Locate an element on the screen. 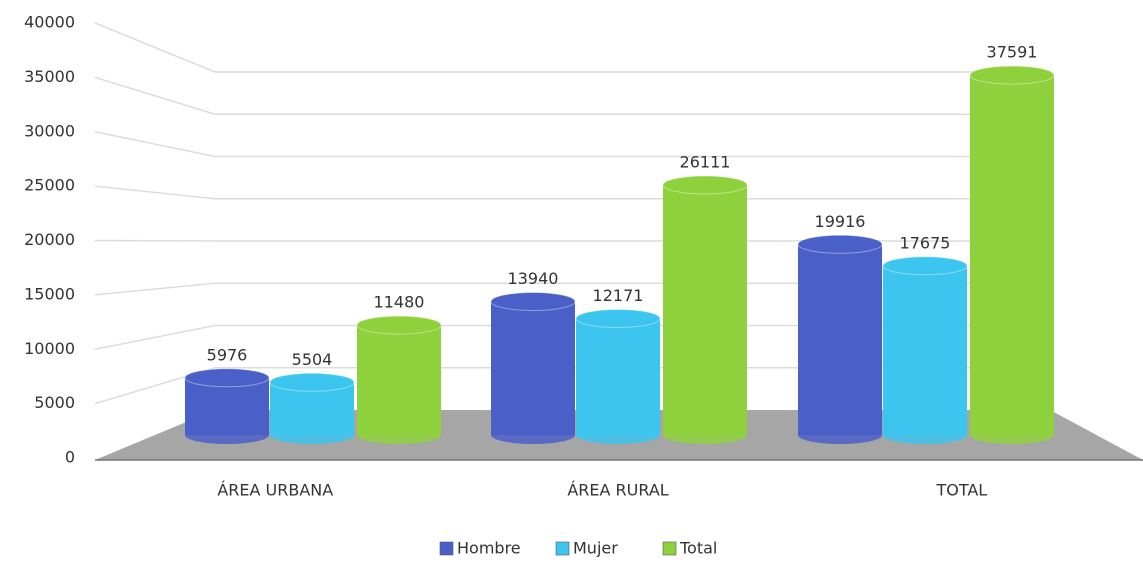 The image size is (1143, 571). y-tick-label: 35000 is located at coordinates (49, 76).